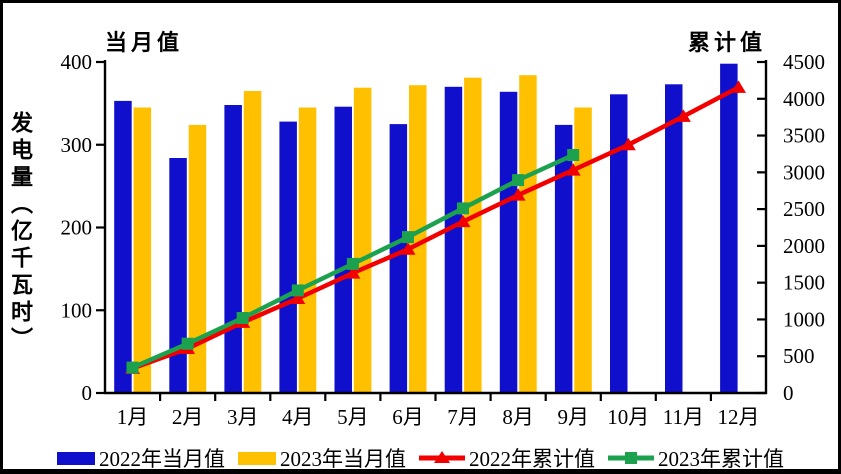  Describe the element at coordinates (804, 209) in the screenshot. I see `right-axis-tick-label-2500: 2500` at that location.